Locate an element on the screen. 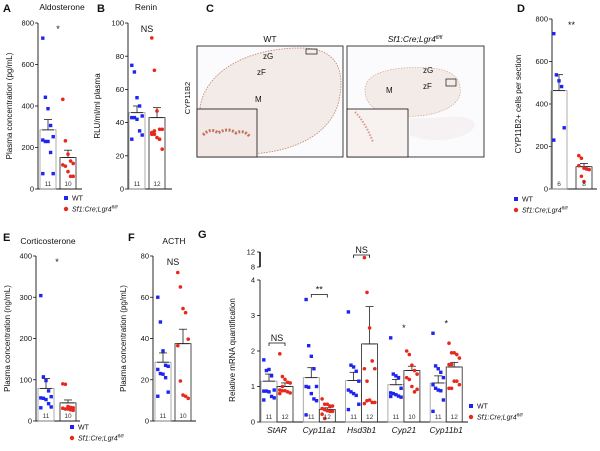  y-tick-label: 200 is located at coordinates (25, 338).